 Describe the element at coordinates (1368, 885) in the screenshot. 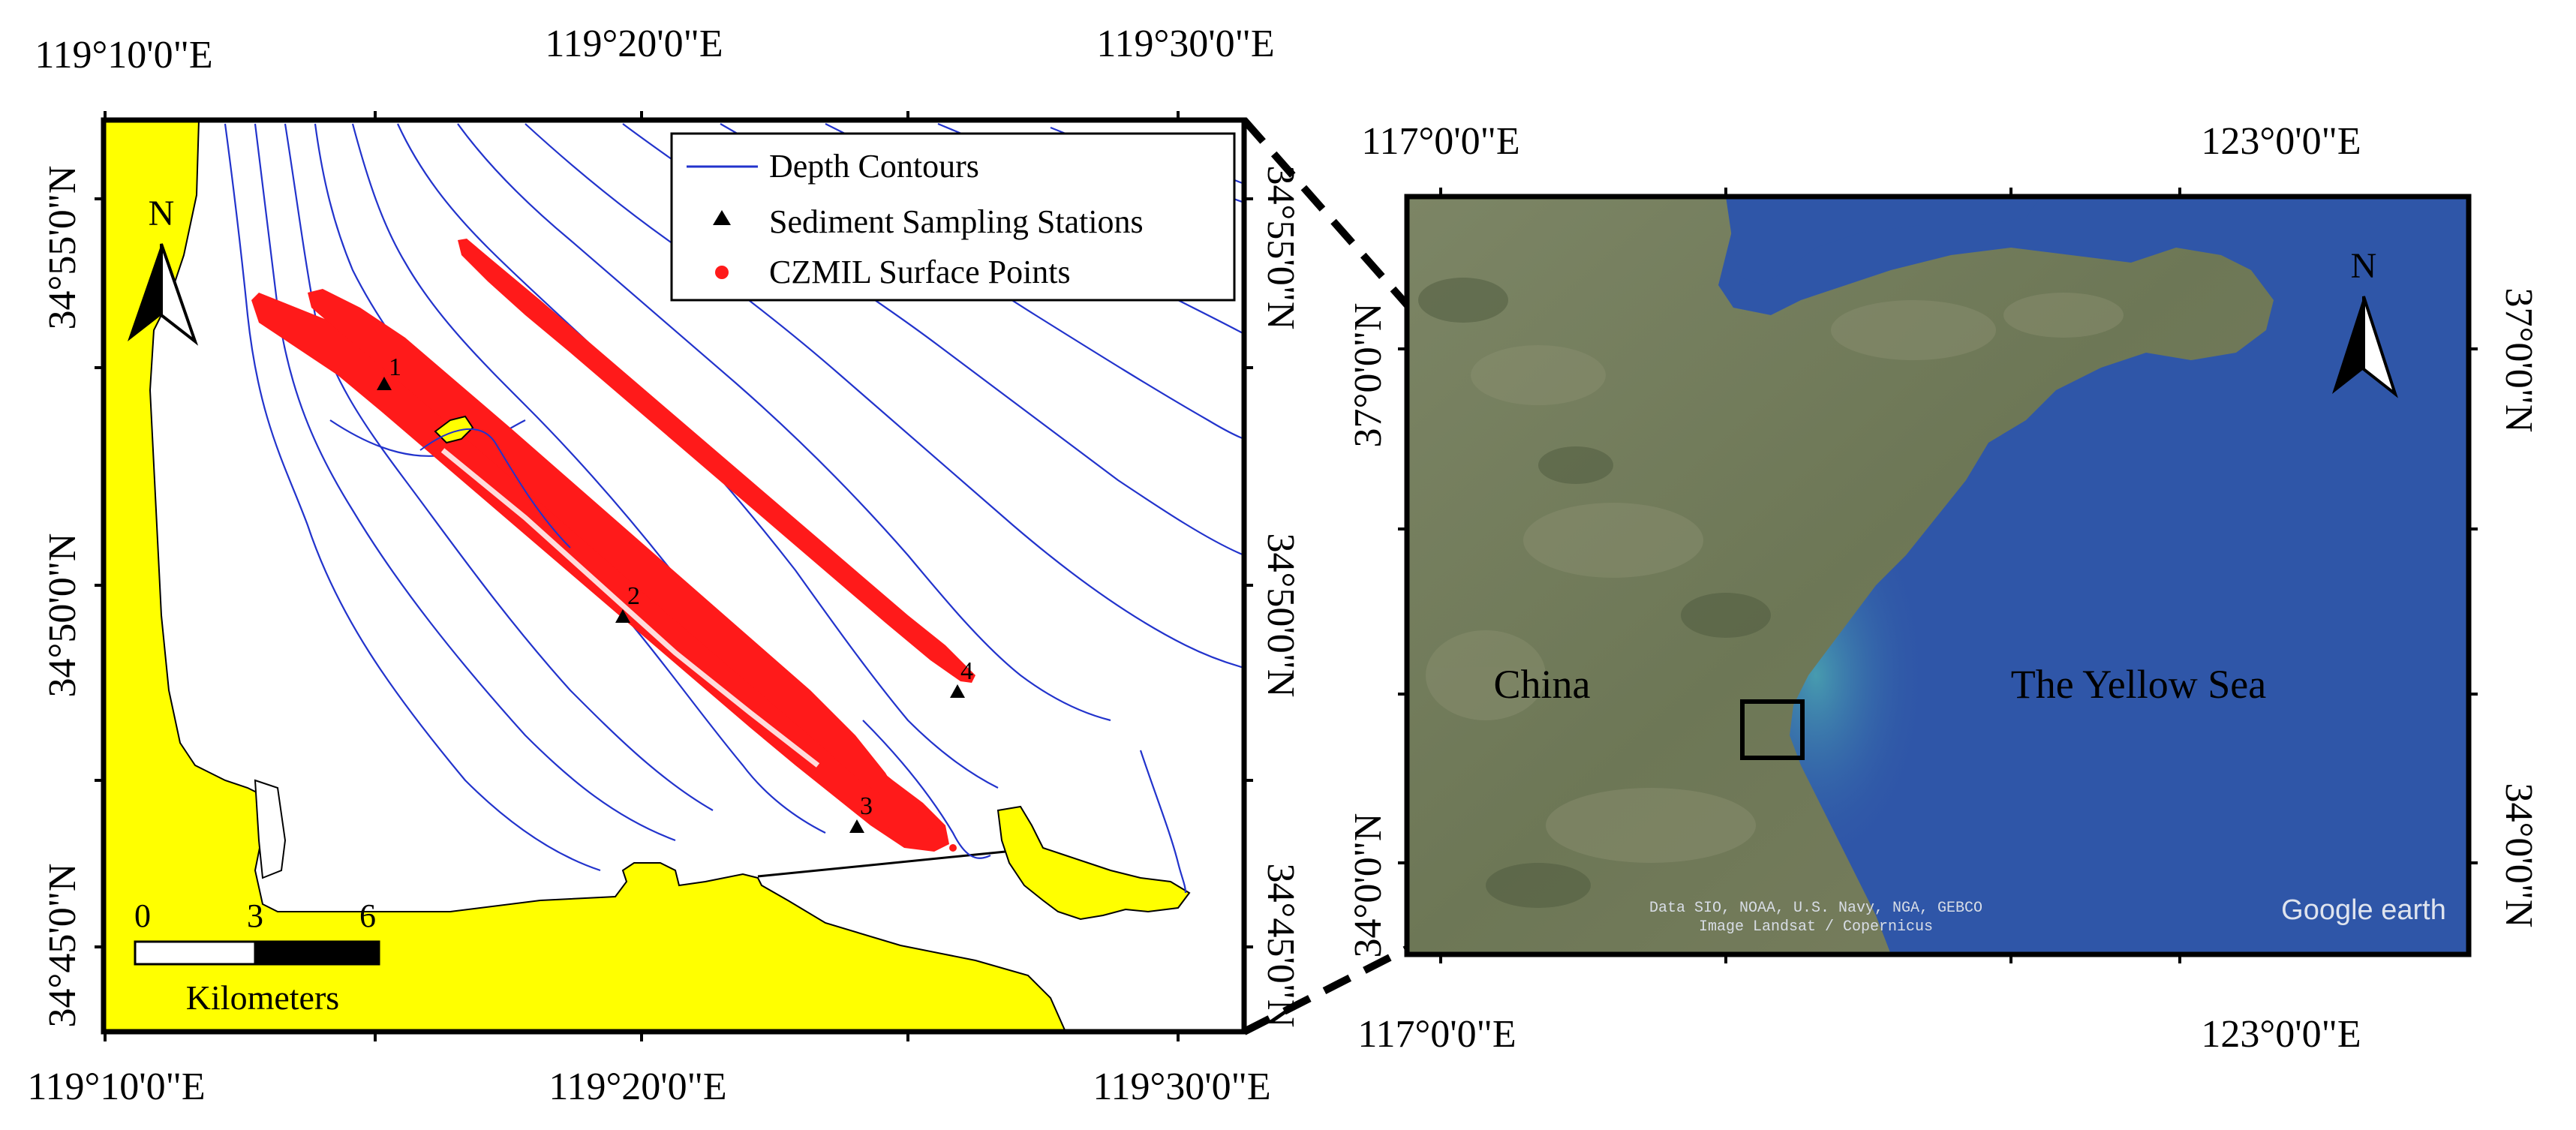

I see `rm-left-lat-1: 34°0'0"N` at that location.